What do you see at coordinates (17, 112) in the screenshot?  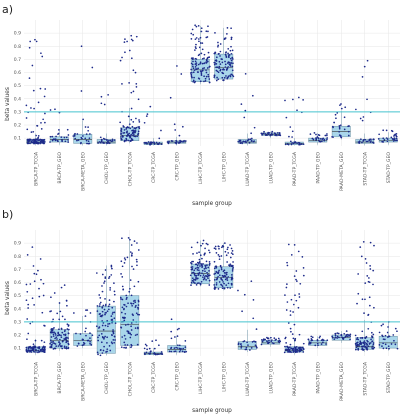 I see `panel-a-y-tick-label: 0.3` at bounding box center [17, 112].